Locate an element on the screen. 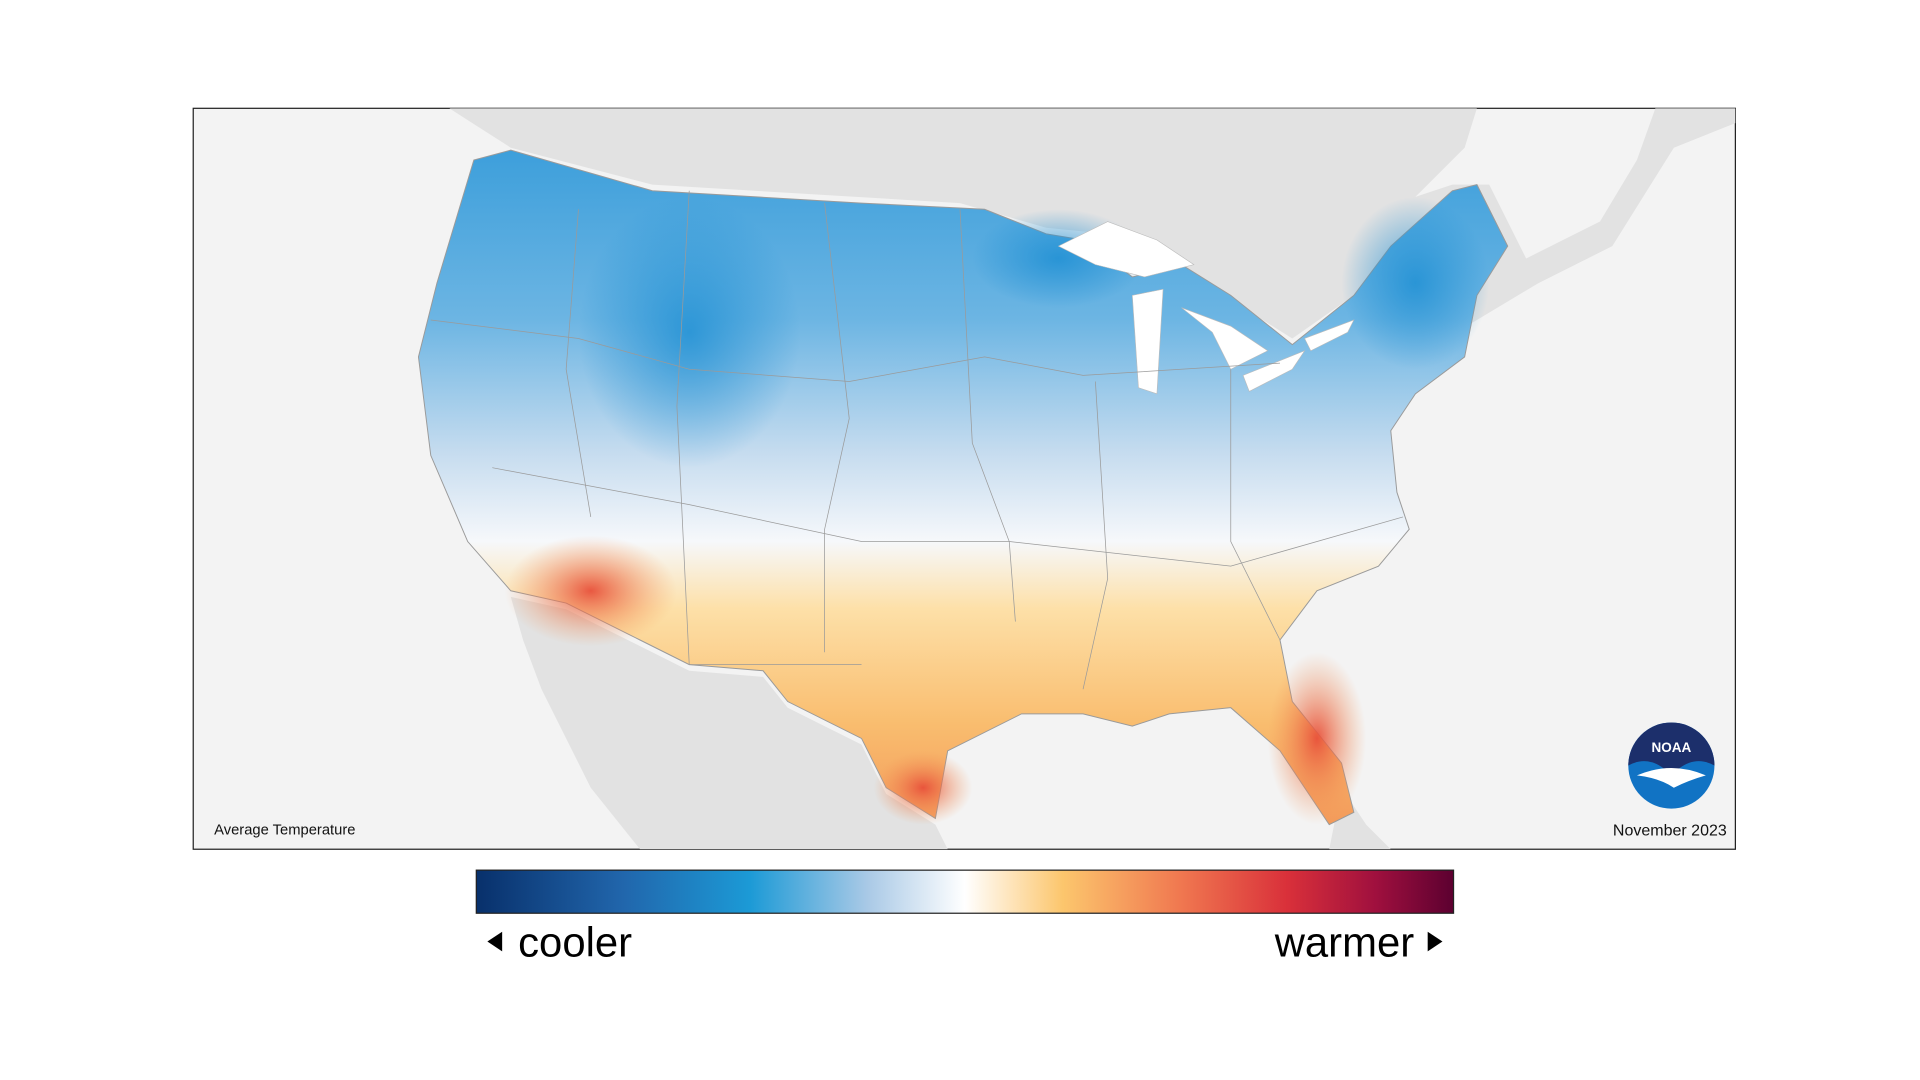 Image resolution: width=1920 pixels, height=1080 pixels. noaa-logo: NOAA is located at coordinates (1671, 765).